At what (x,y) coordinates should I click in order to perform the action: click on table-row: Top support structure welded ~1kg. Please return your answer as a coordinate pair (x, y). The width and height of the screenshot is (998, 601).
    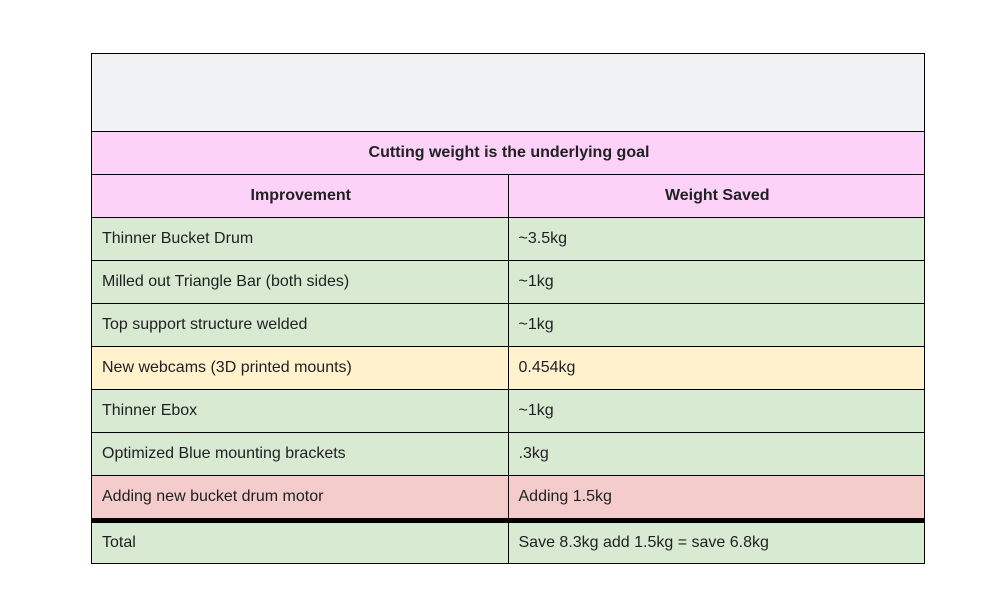
    Looking at the image, I should click on (508, 325).